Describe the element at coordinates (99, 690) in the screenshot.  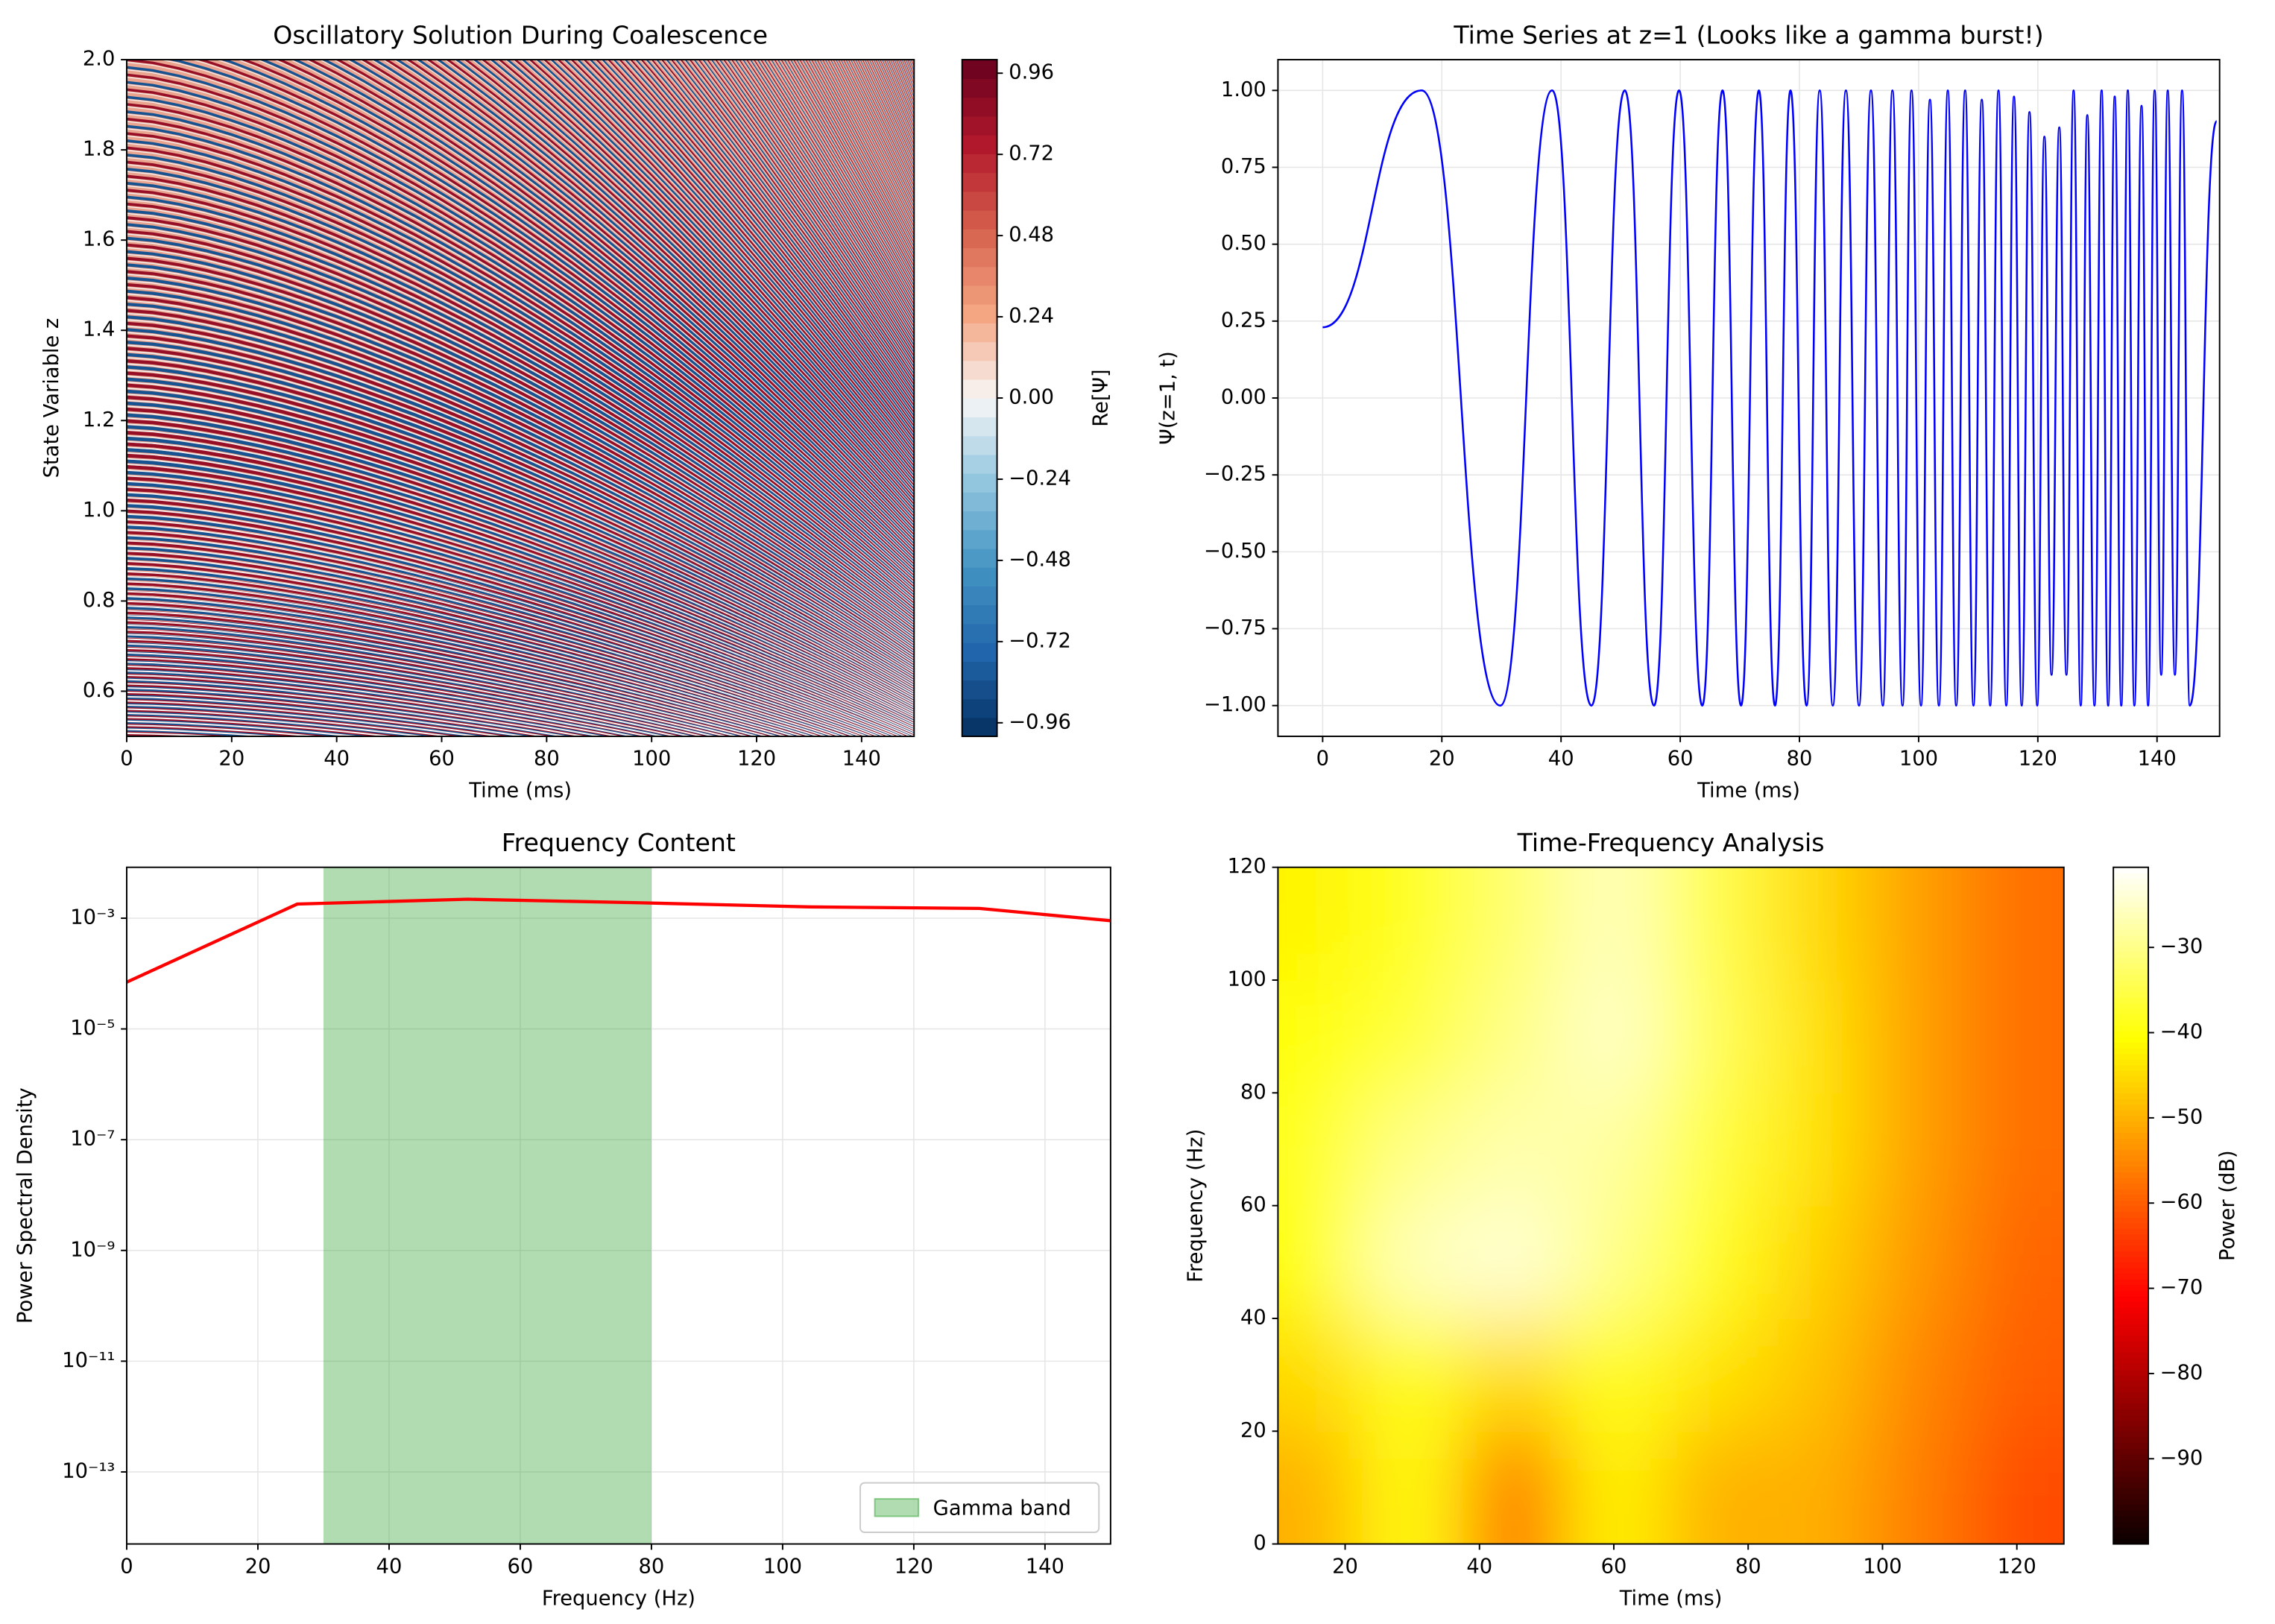
I see `y-tick-label: 0.6` at that location.